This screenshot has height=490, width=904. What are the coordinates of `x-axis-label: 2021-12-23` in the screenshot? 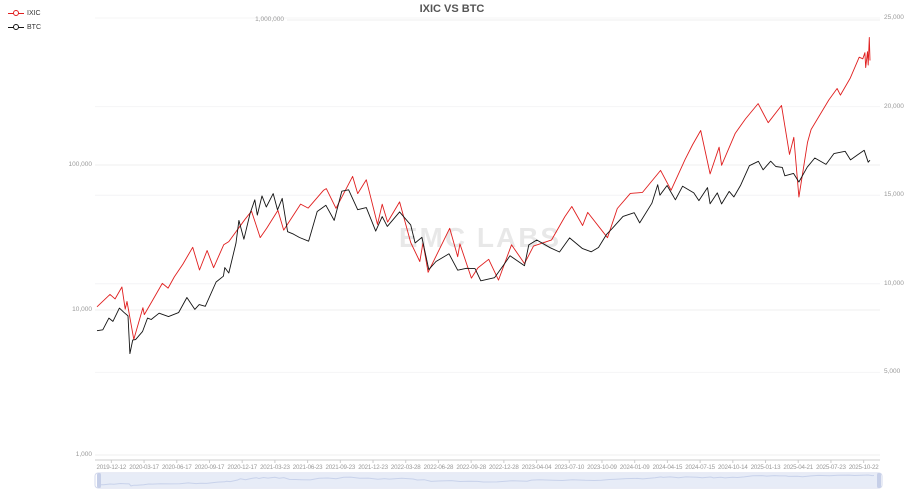 It's located at (373, 467).